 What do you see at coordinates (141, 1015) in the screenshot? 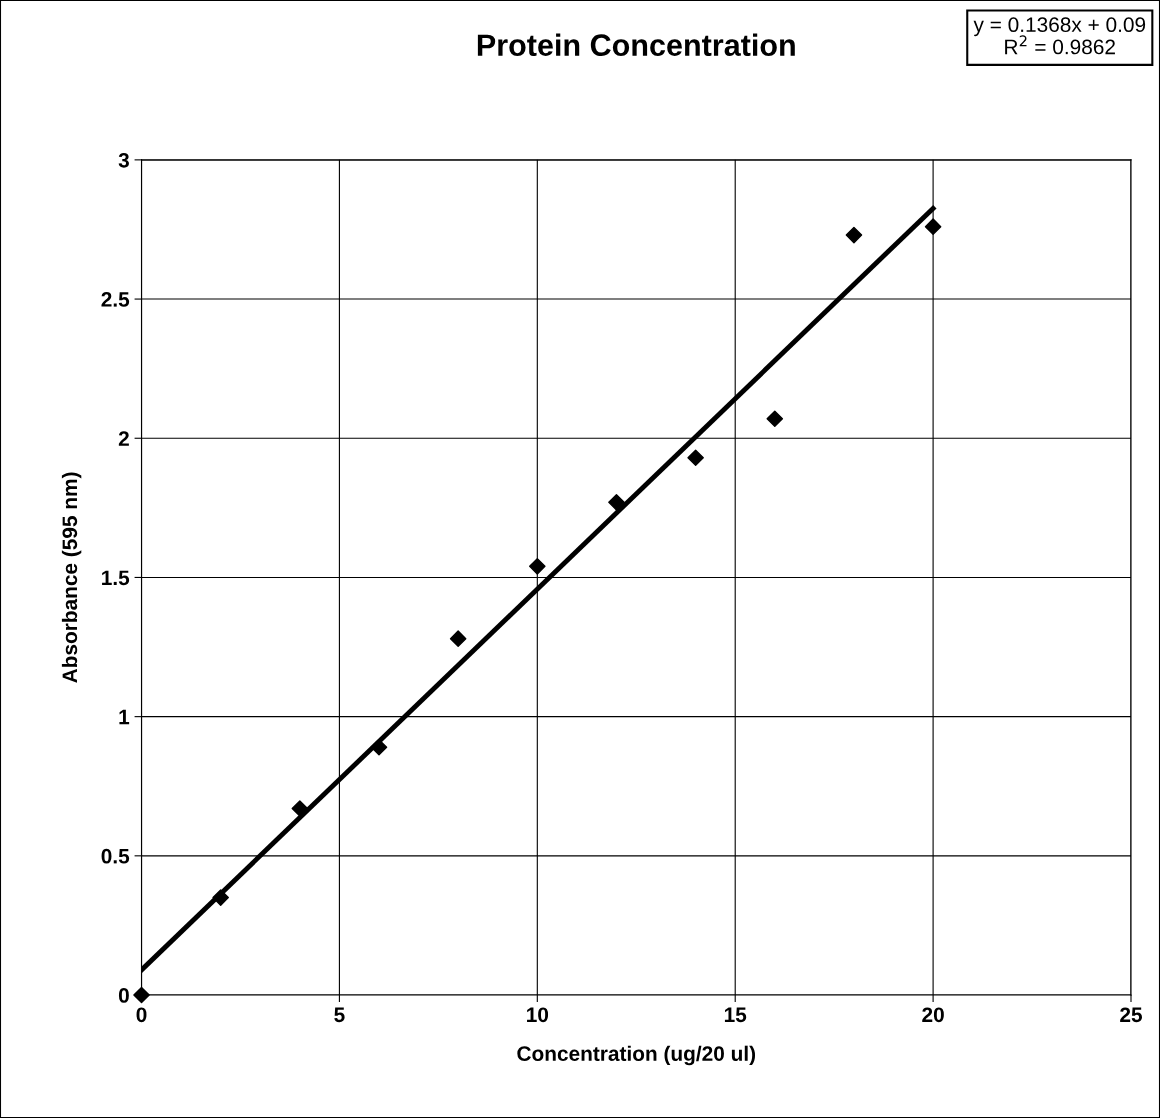
I see `x-tick-label: 0` at bounding box center [141, 1015].